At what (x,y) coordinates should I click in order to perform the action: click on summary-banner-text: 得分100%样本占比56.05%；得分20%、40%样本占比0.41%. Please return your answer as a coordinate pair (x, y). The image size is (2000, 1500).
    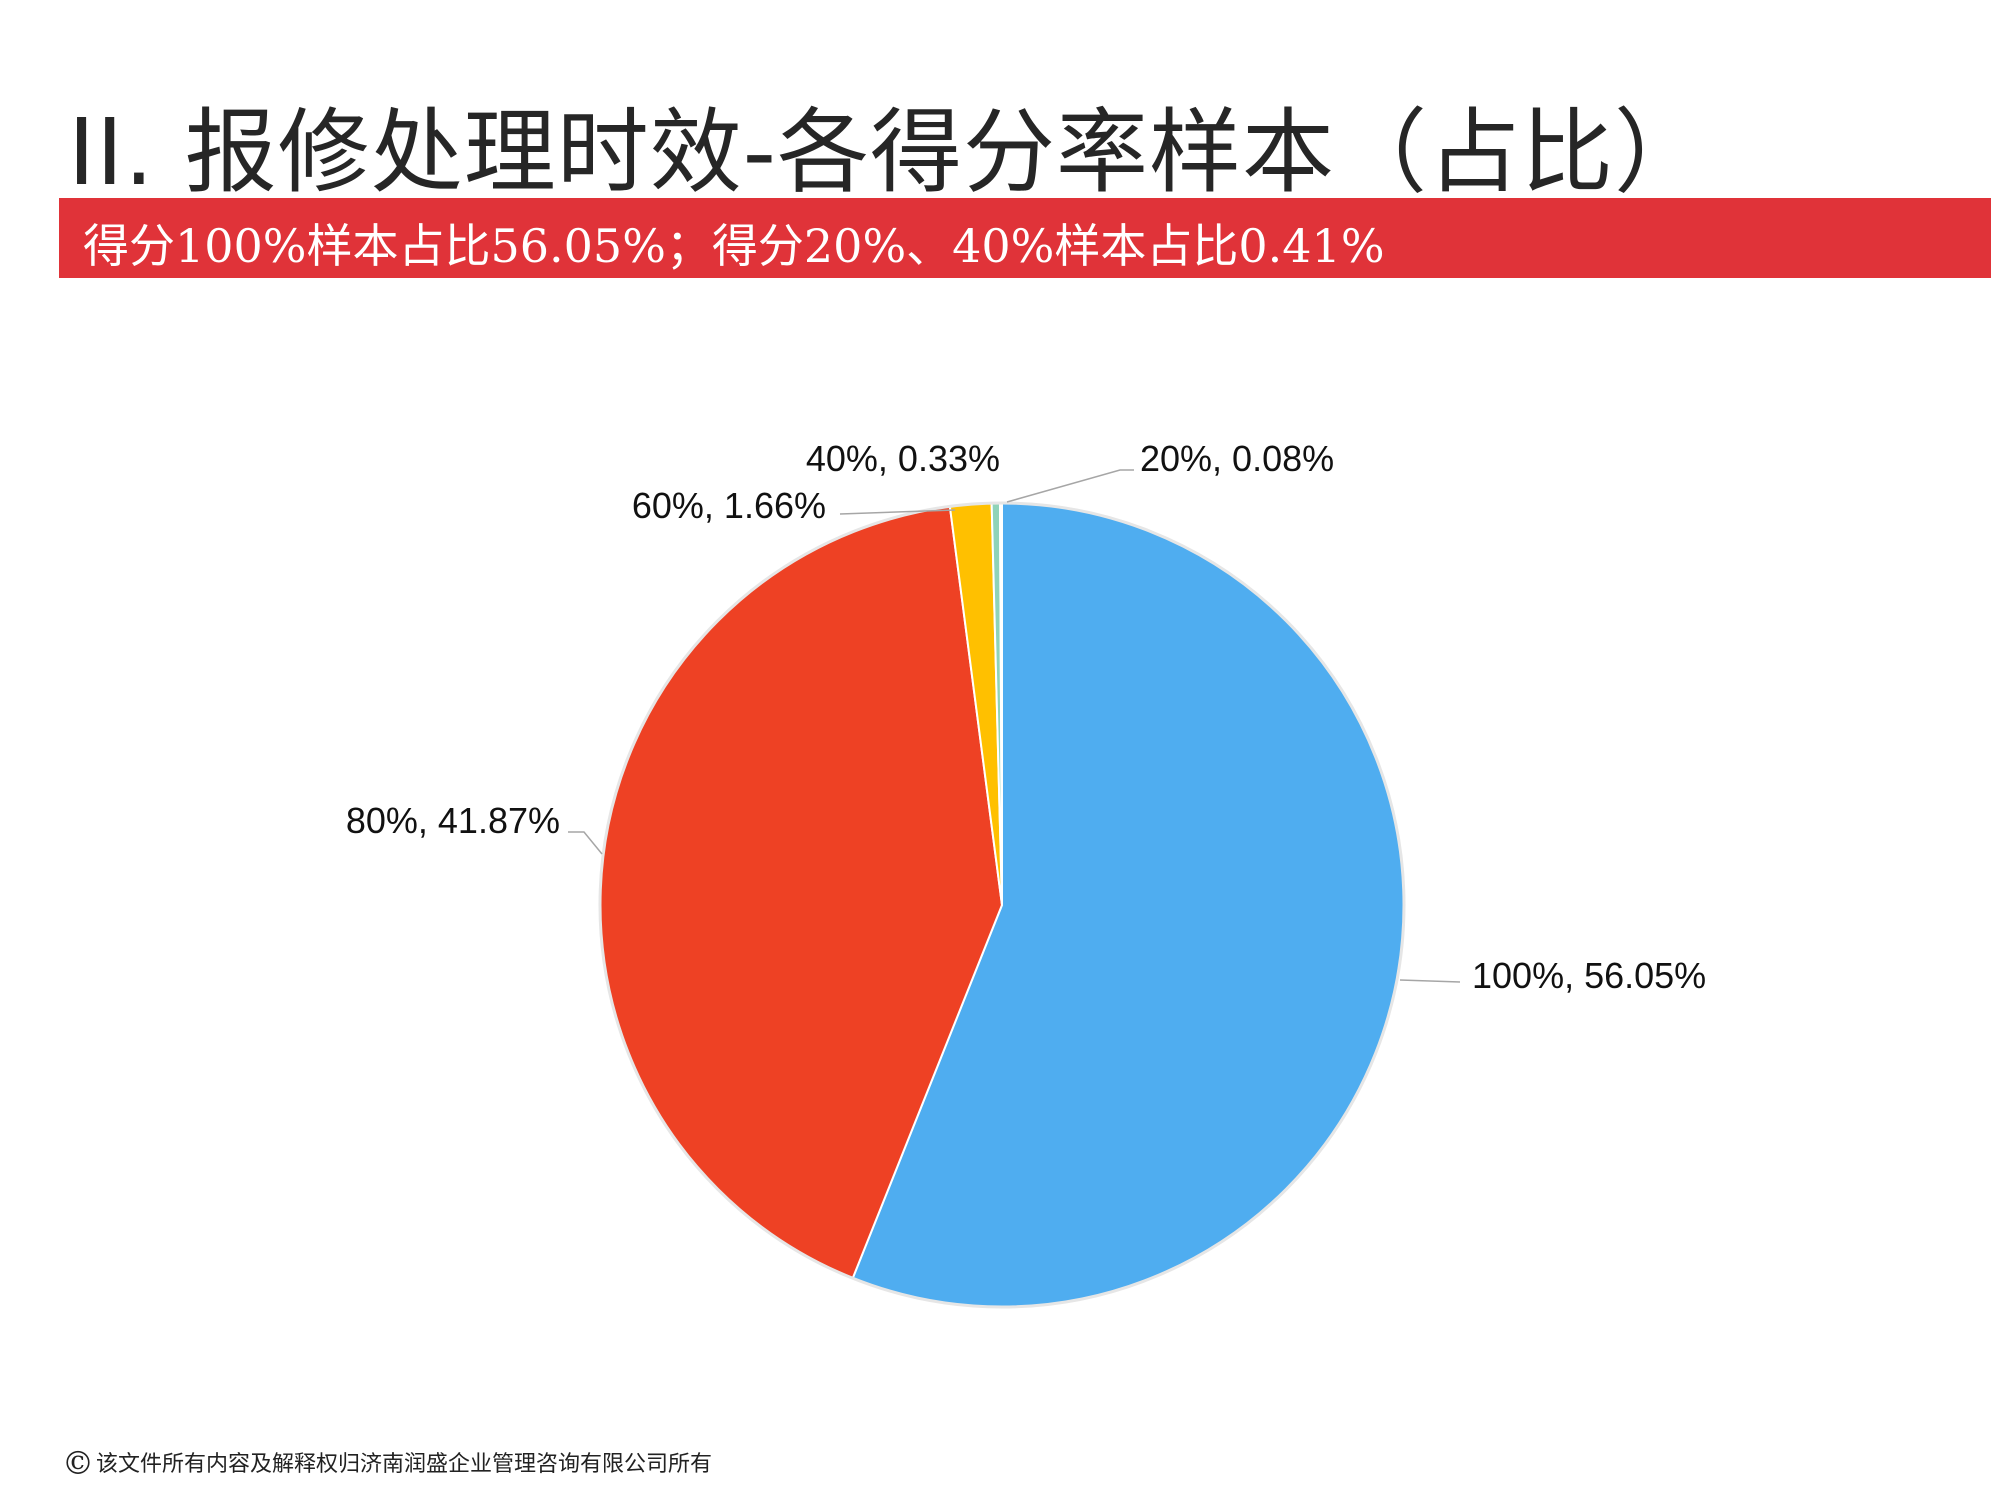
    Looking at the image, I should click on (734, 246).